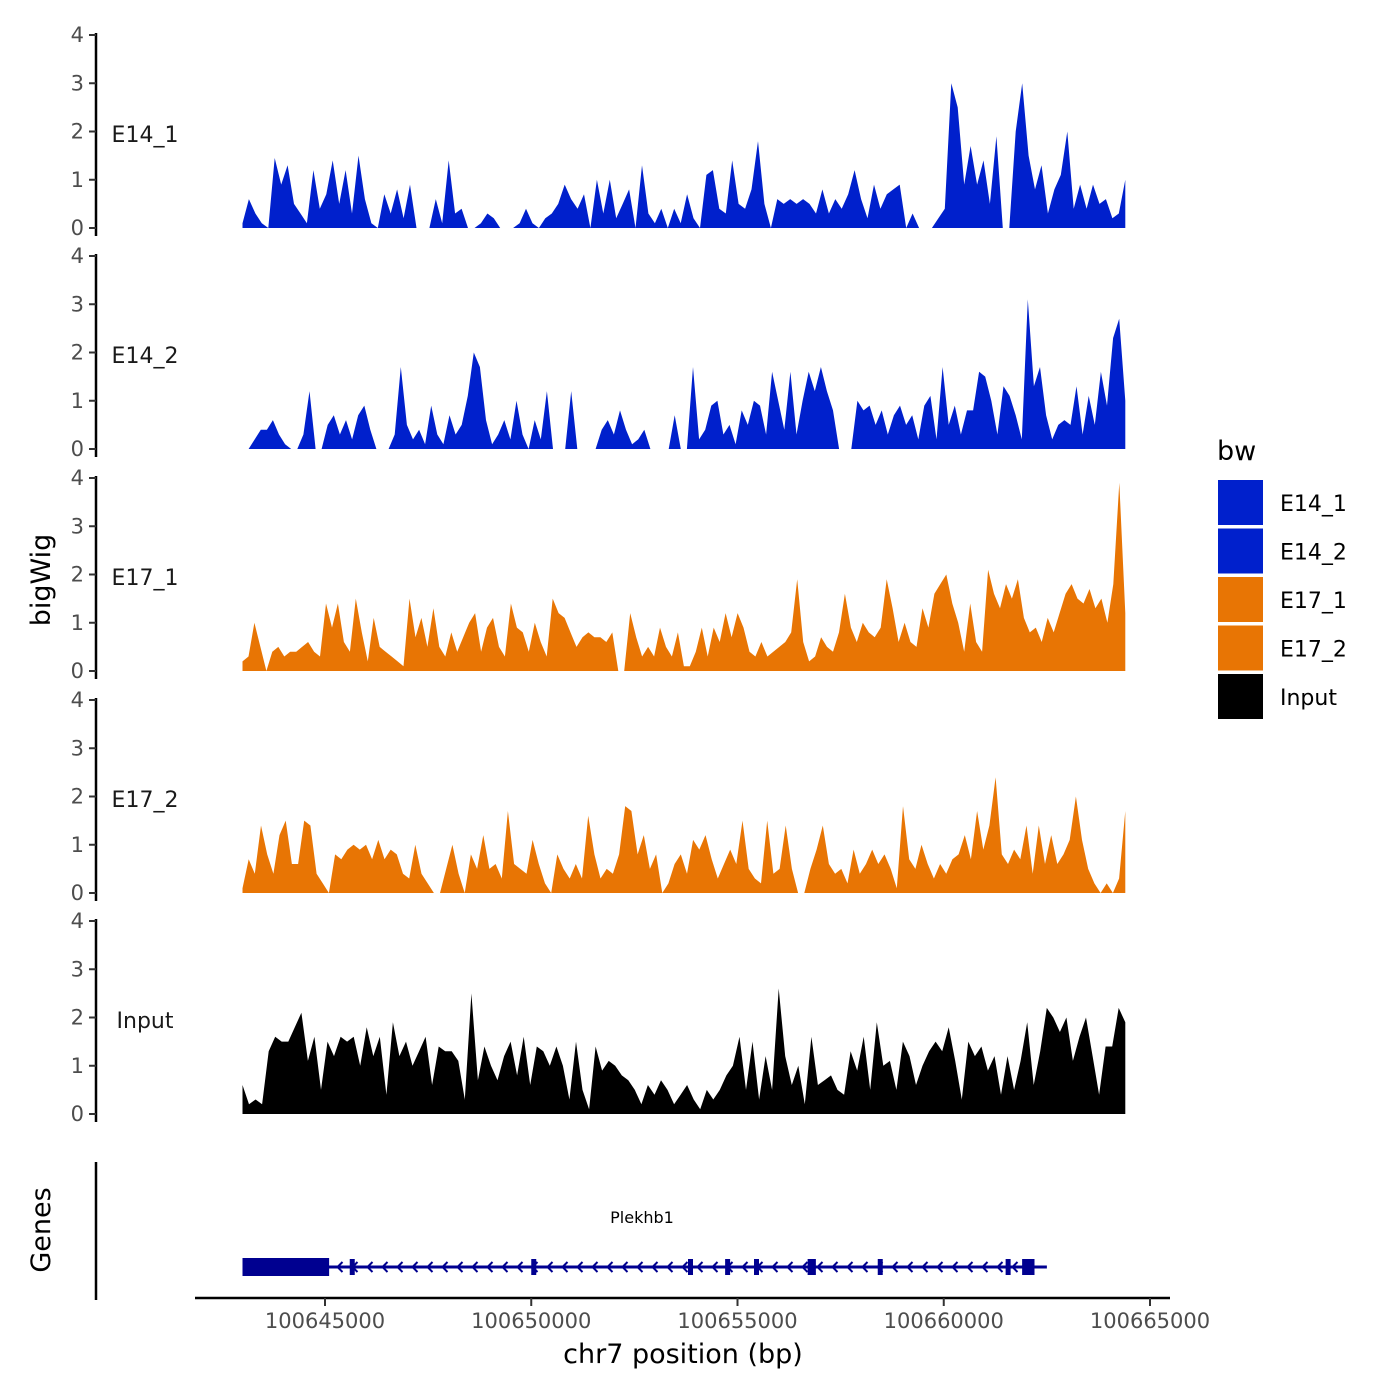  I want to click on gene-name-label: Plekhb1, so click(642, 1217).